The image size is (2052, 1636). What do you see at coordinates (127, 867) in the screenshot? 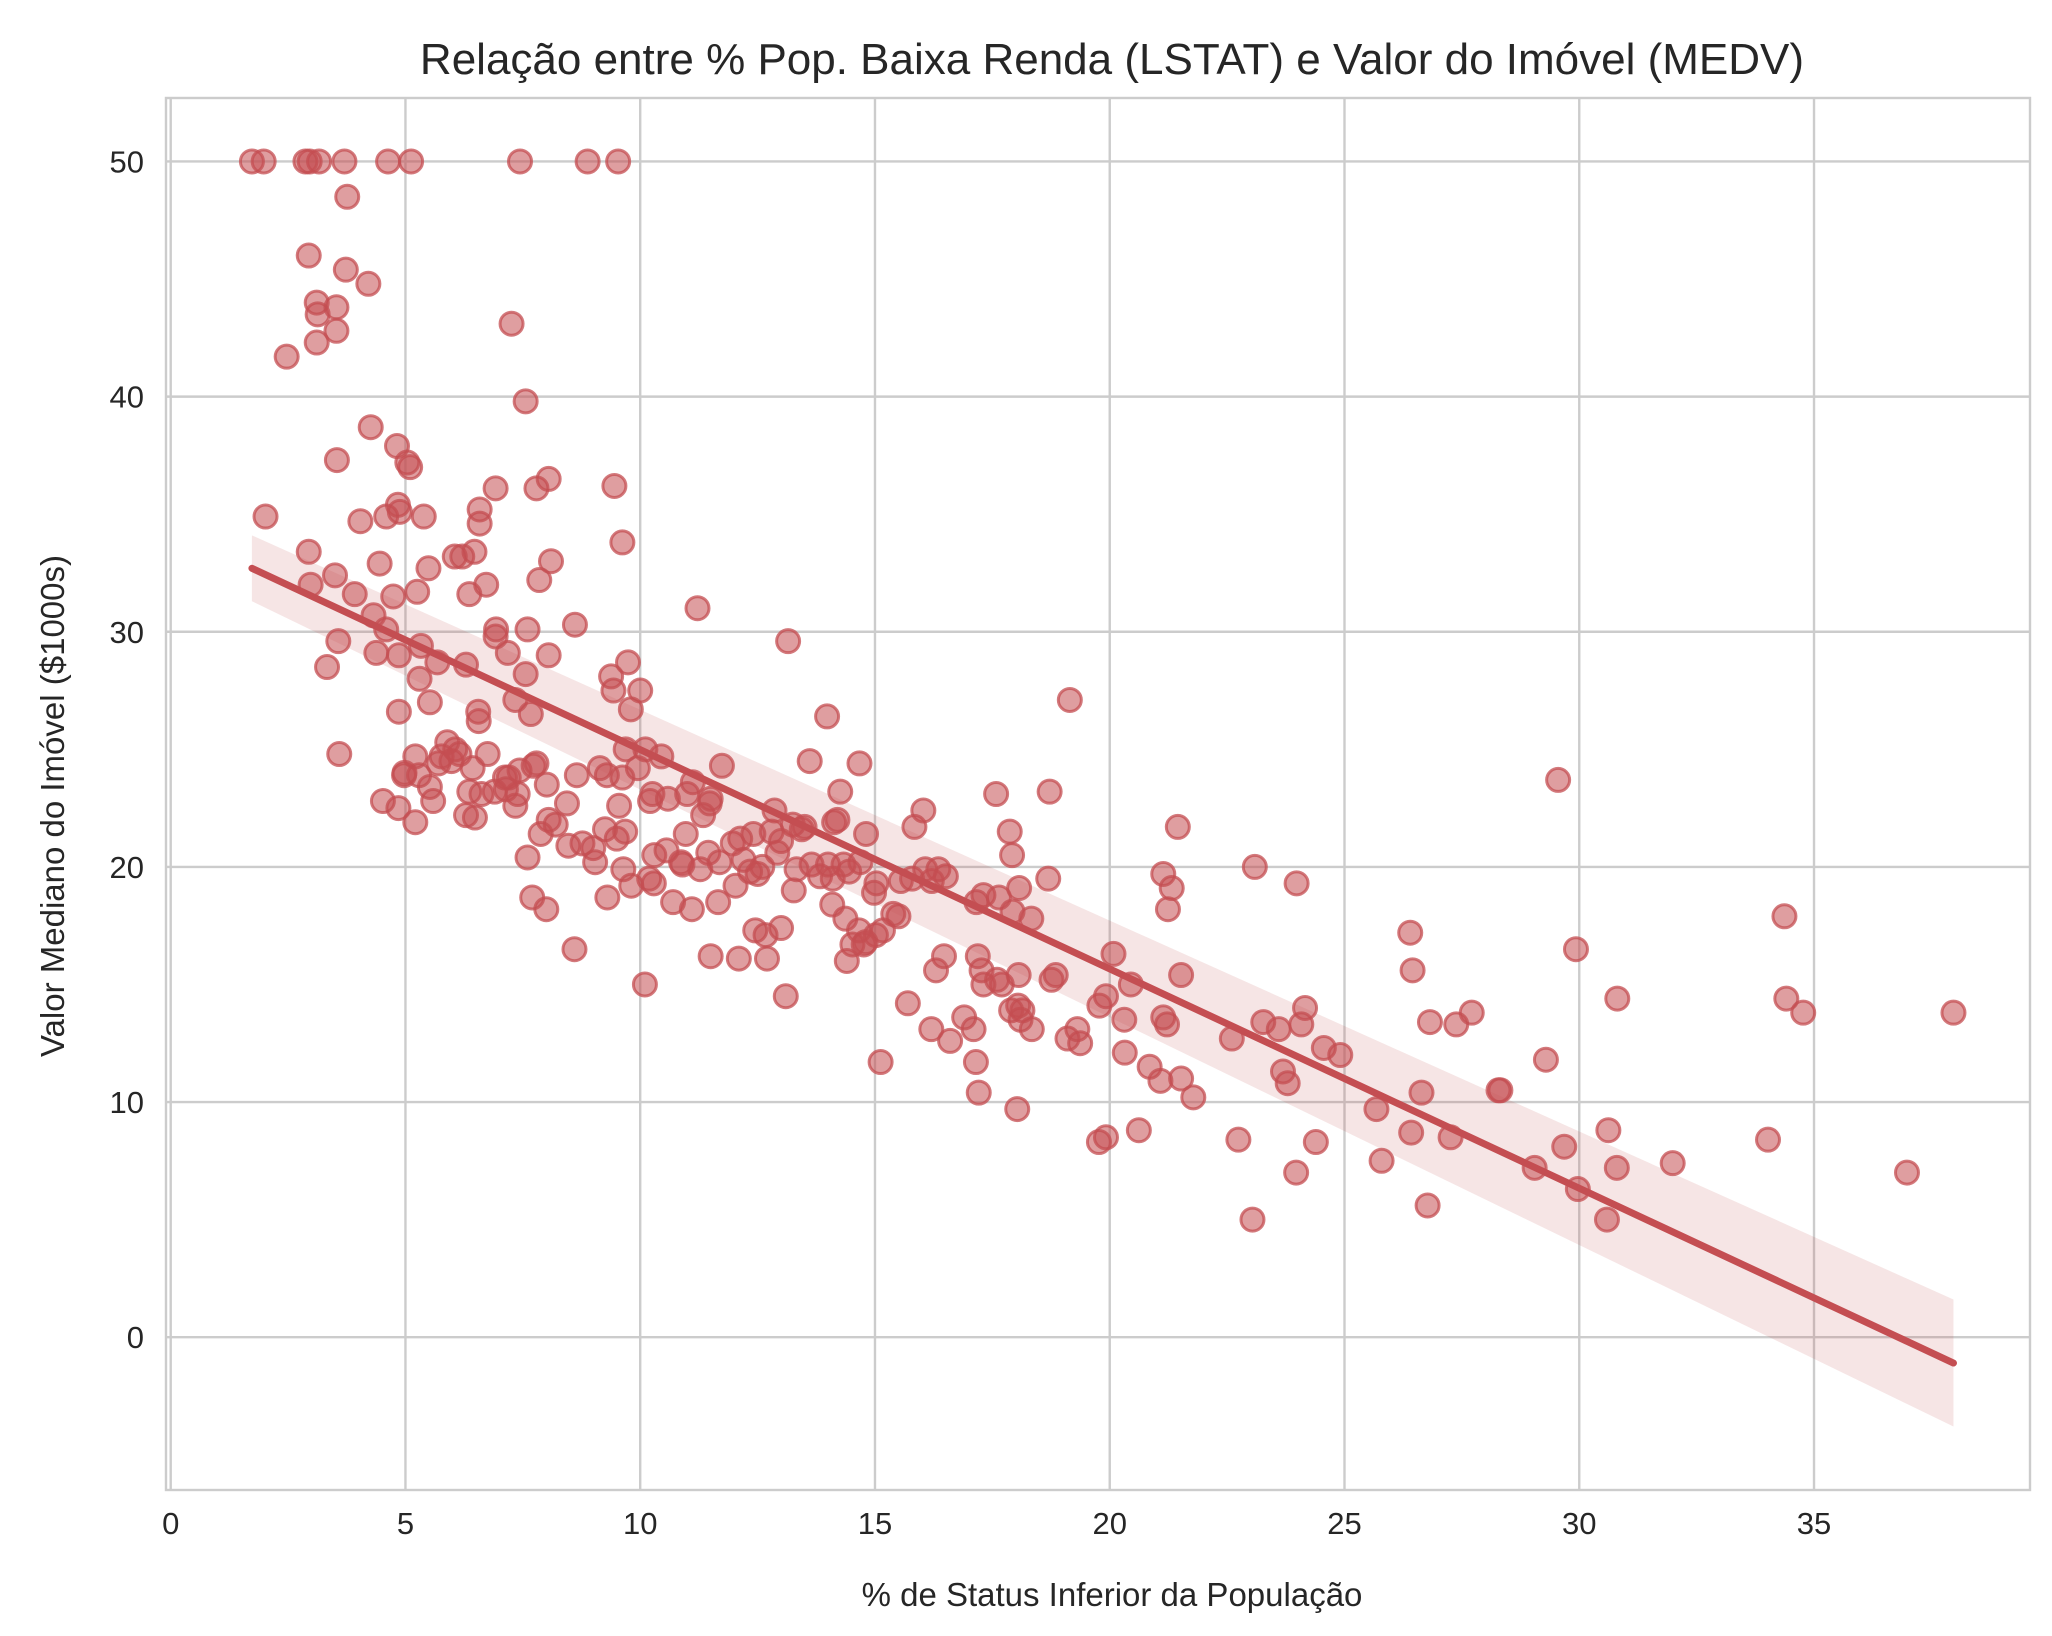
I see `y-tick-label: 20` at bounding box center [127, 867].